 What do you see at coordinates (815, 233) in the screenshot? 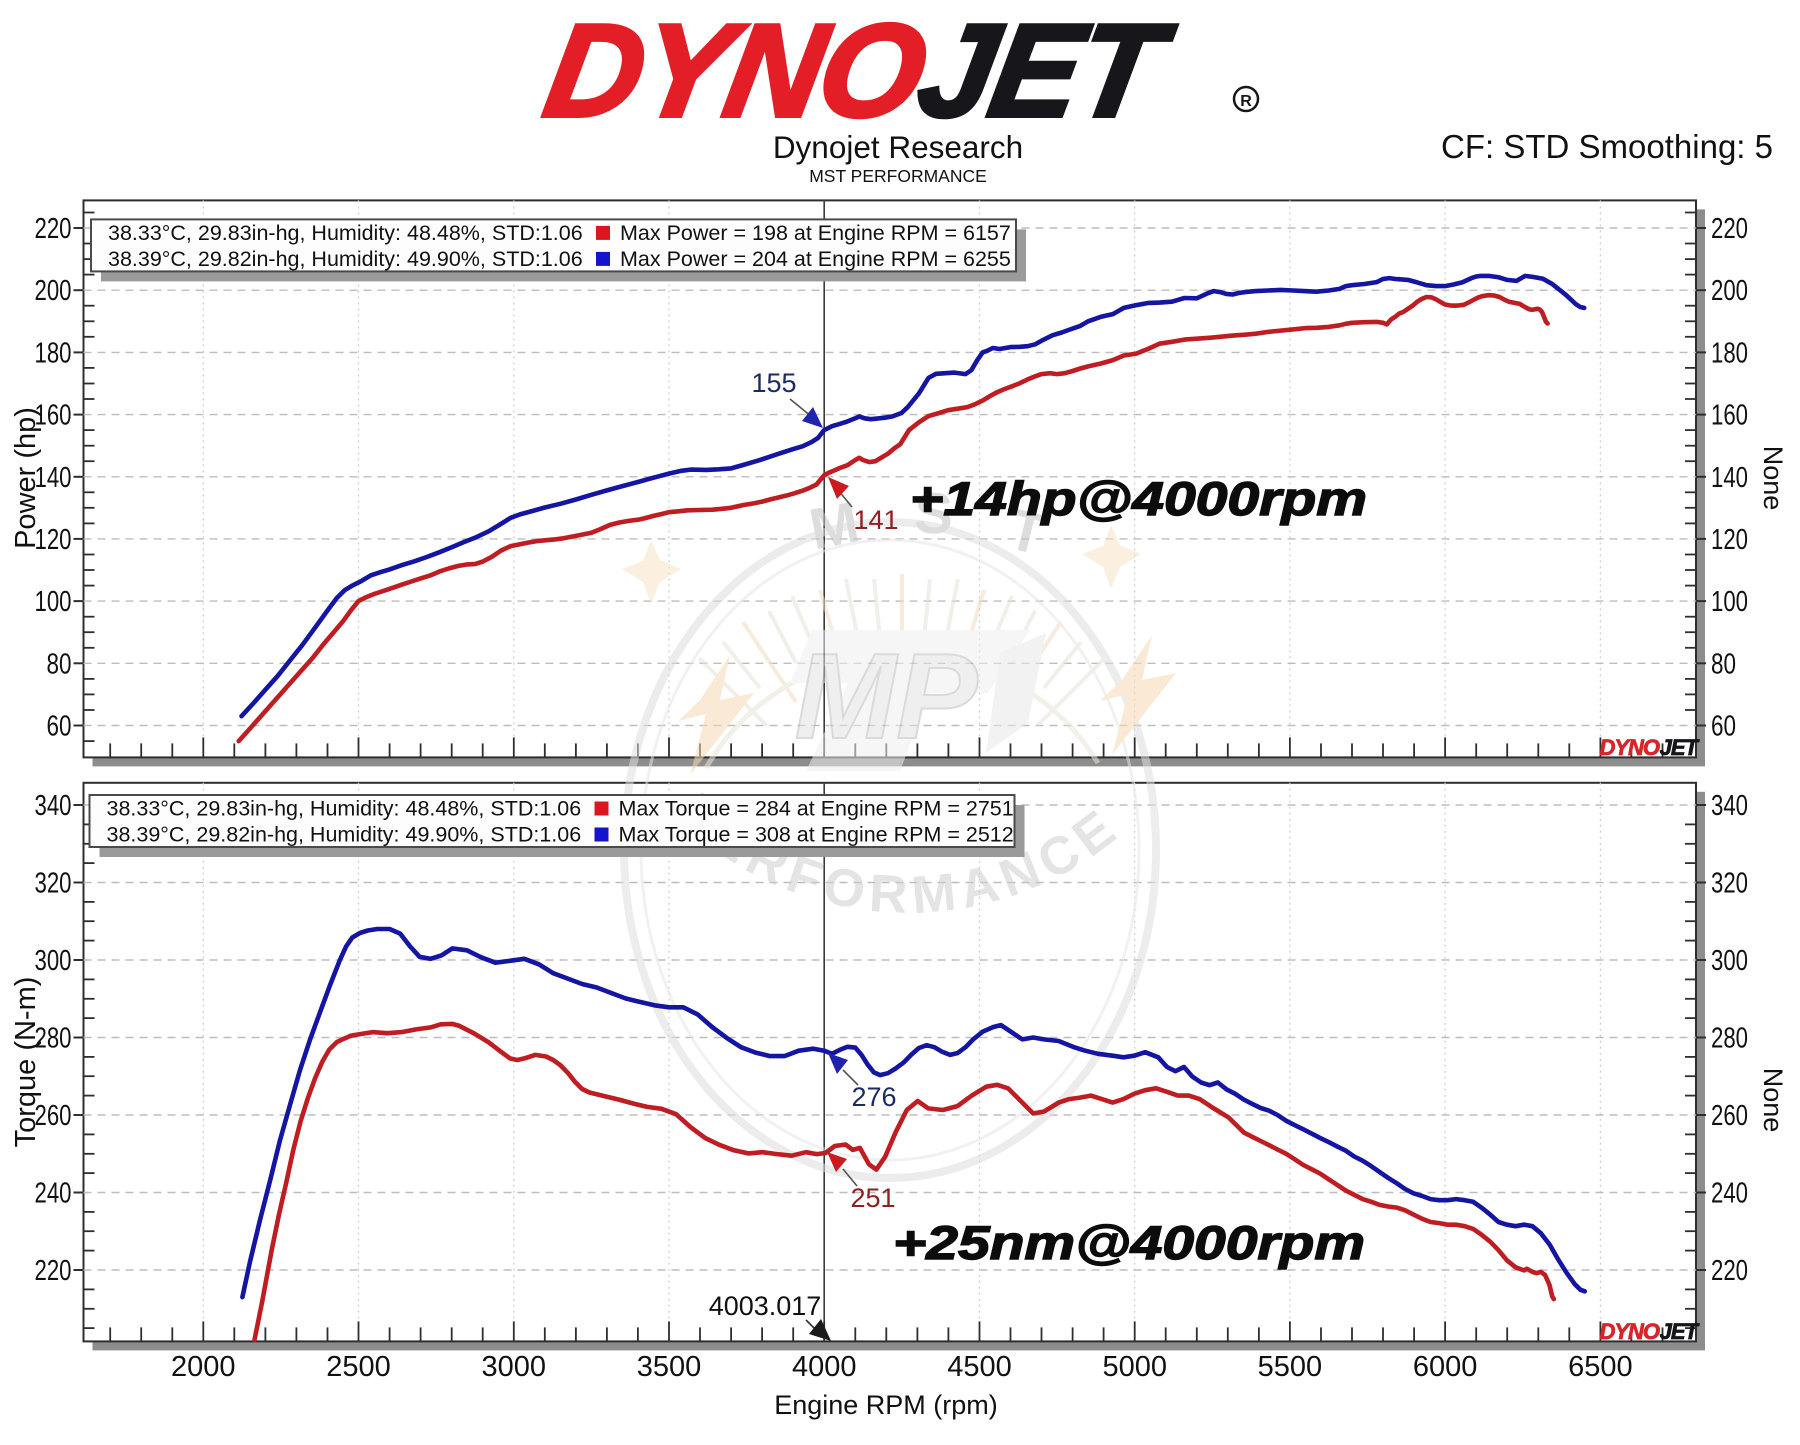
I see `svg-text:Max Power = 198 at Engine RPM: Max Power = 198 at Engine RPM = 6157` at bounding box center [815, 233].